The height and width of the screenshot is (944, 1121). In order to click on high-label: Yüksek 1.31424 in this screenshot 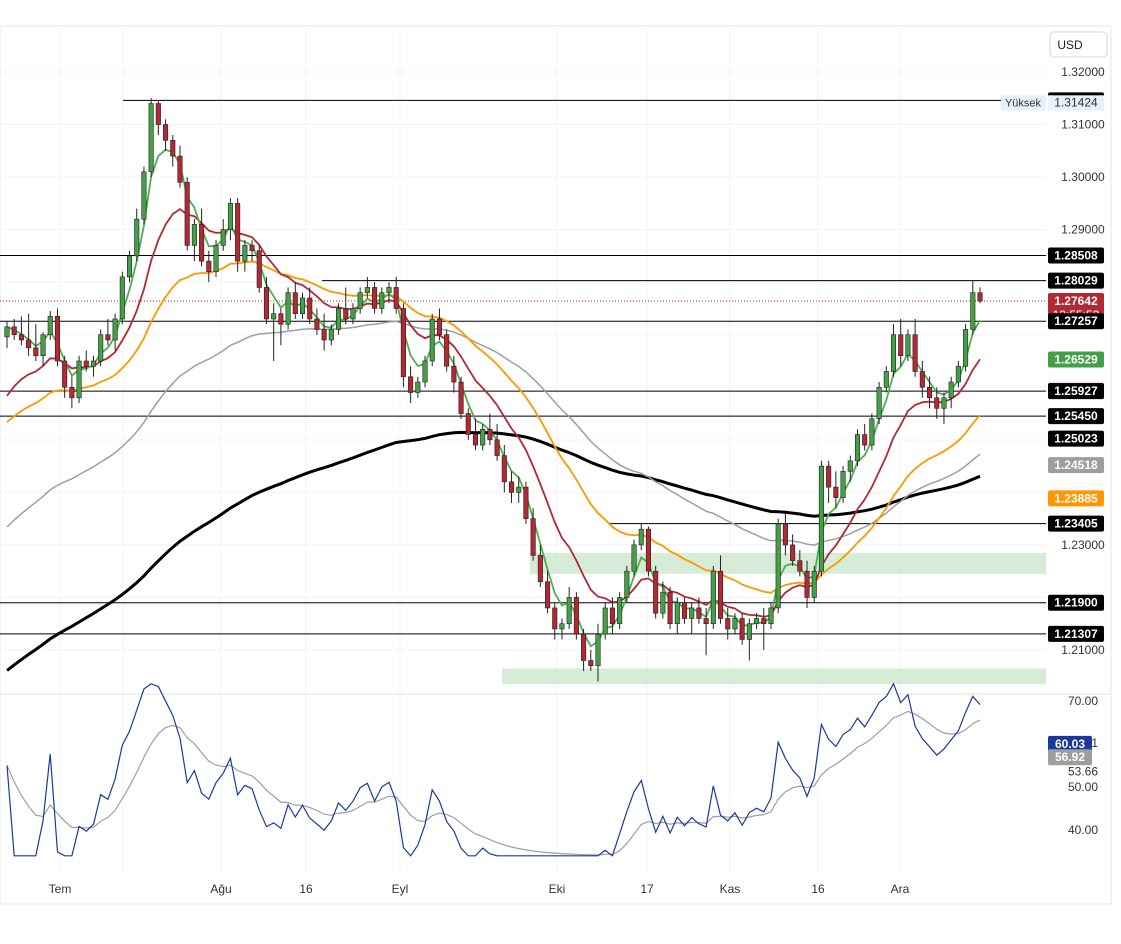, I will do `click(1052, 103)`.